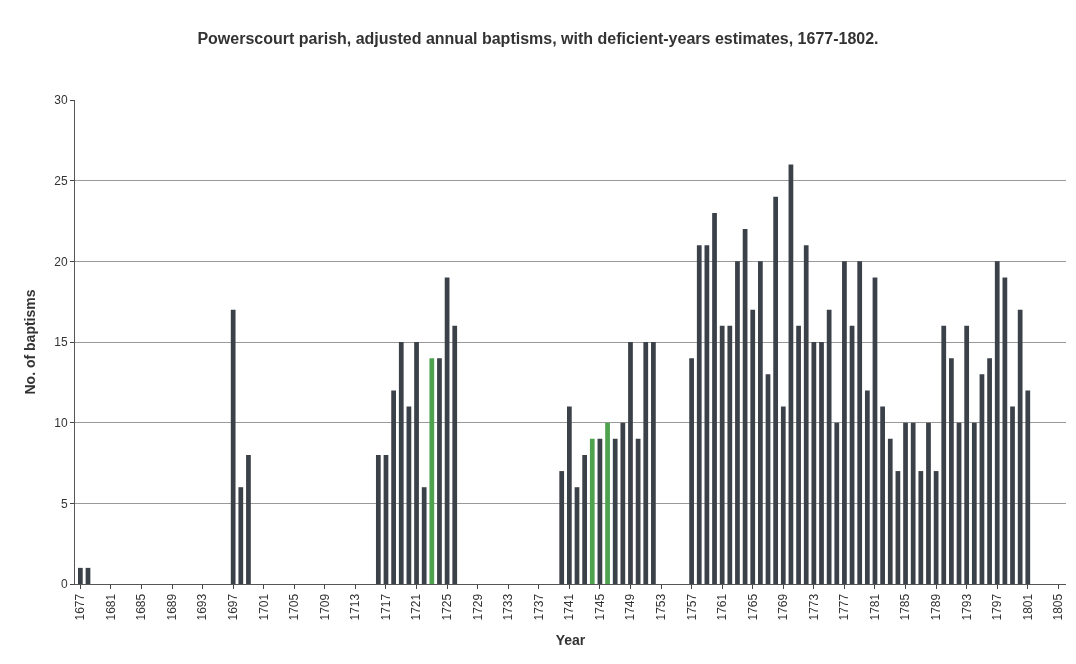 The image size is (1076, 664). I want to click on x-tick-label: 1685, so click(141, 607).